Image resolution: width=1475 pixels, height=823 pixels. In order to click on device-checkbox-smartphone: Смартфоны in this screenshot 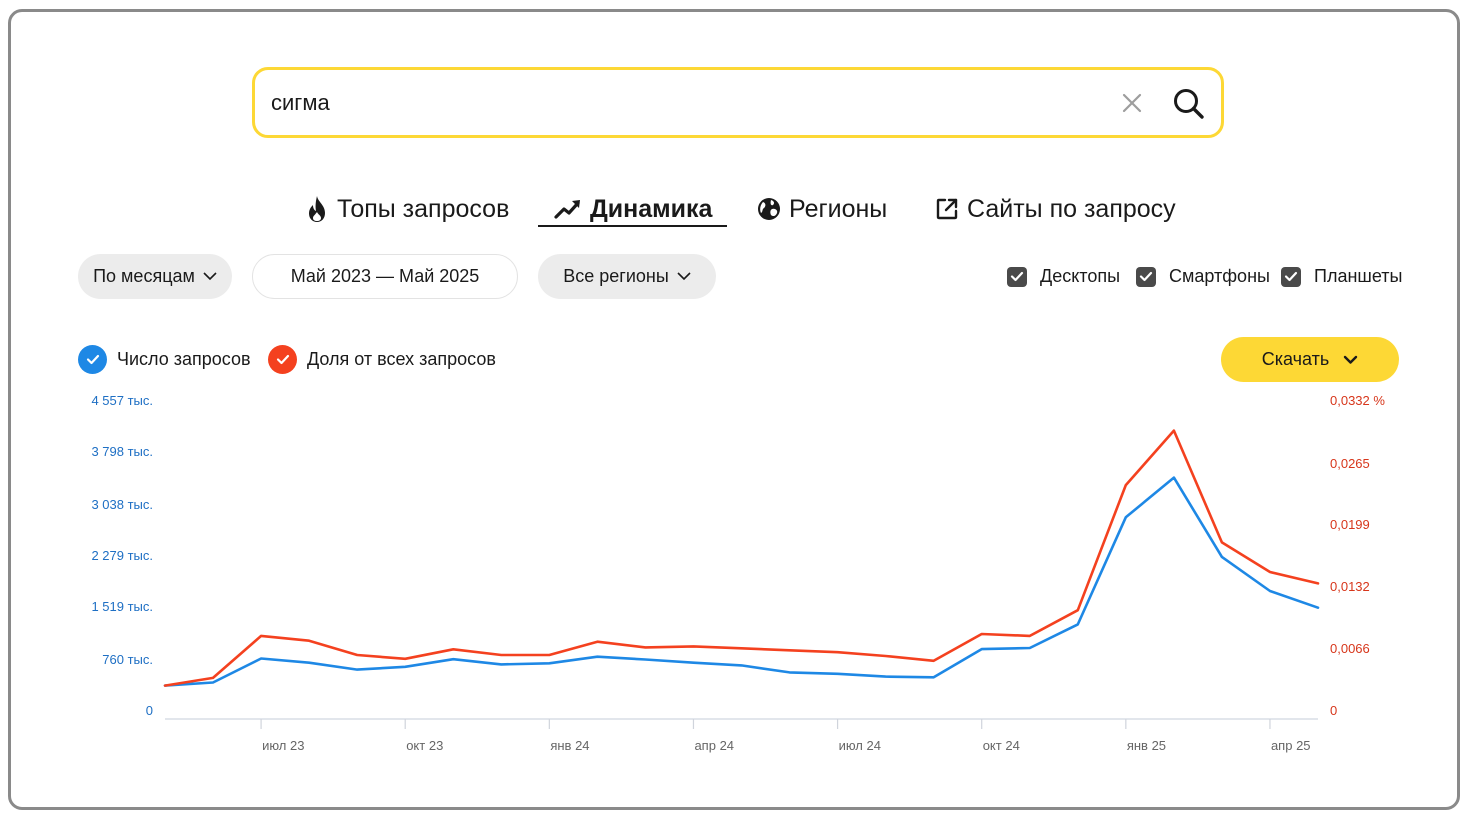, I will do `click(1203, 276)`.